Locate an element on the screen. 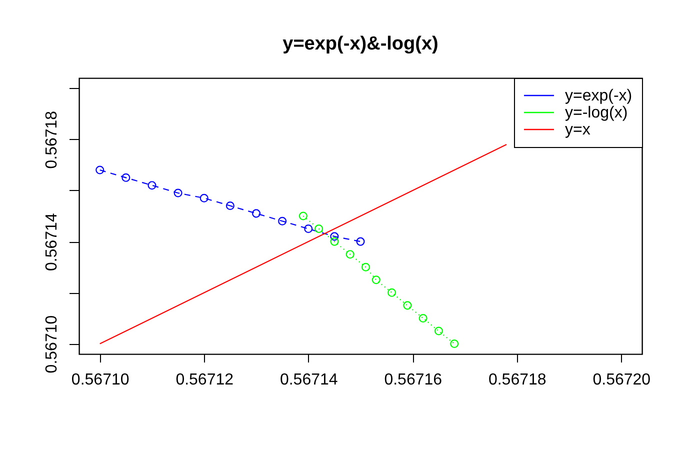  legend-label: y=-log(x) is located at coordinates (596, 113).